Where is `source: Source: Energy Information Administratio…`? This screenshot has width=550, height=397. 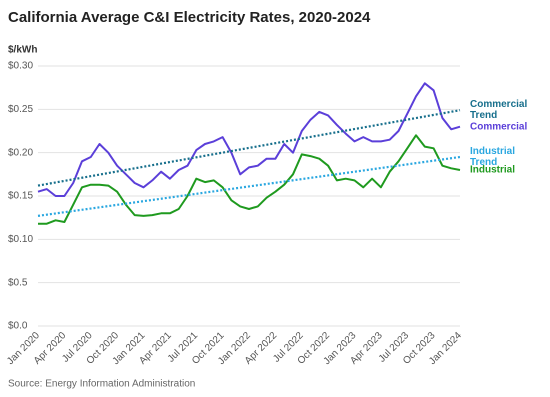 source: Source: Energy Information Administratio… is located at coordinates (101, 384).